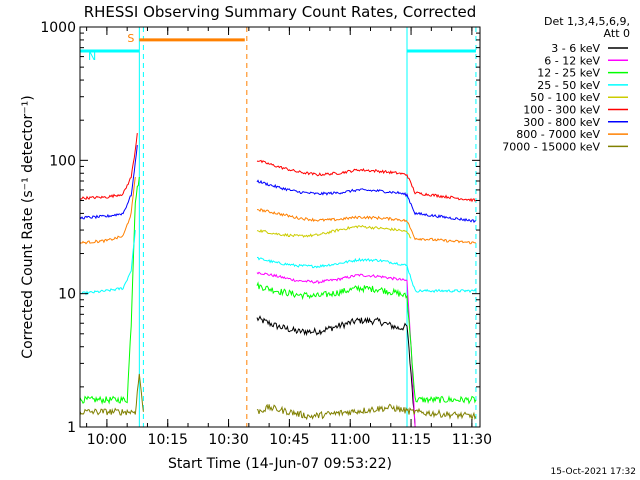  Describe the element at coordinates (92, 56) in the screenshot. I see `annotation-label-1: N` at that location.